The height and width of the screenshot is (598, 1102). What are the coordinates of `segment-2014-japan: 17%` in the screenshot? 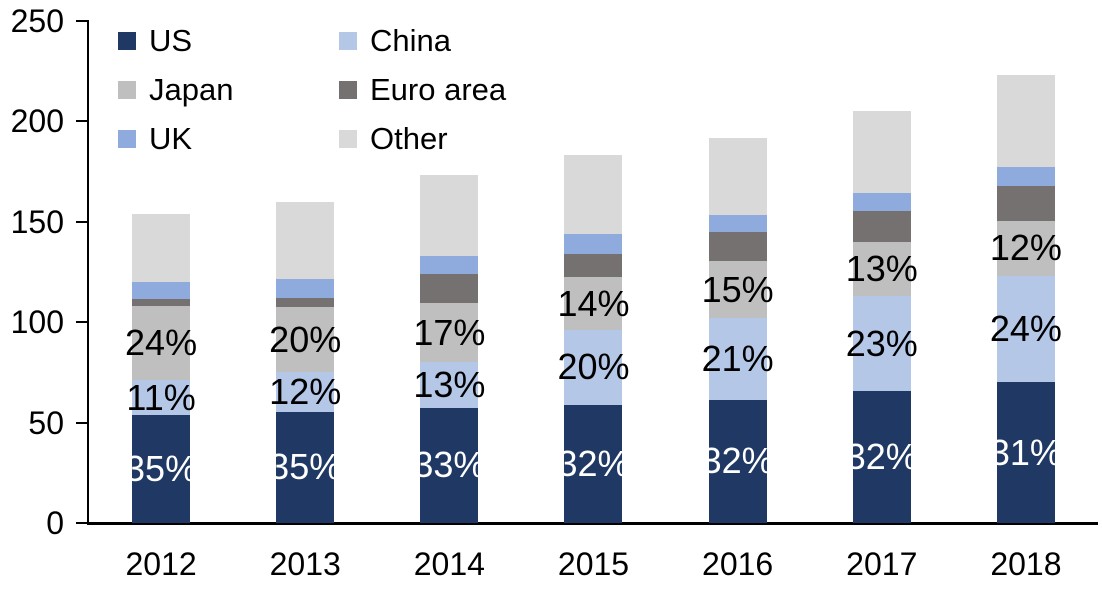 It's located at (449, 333).